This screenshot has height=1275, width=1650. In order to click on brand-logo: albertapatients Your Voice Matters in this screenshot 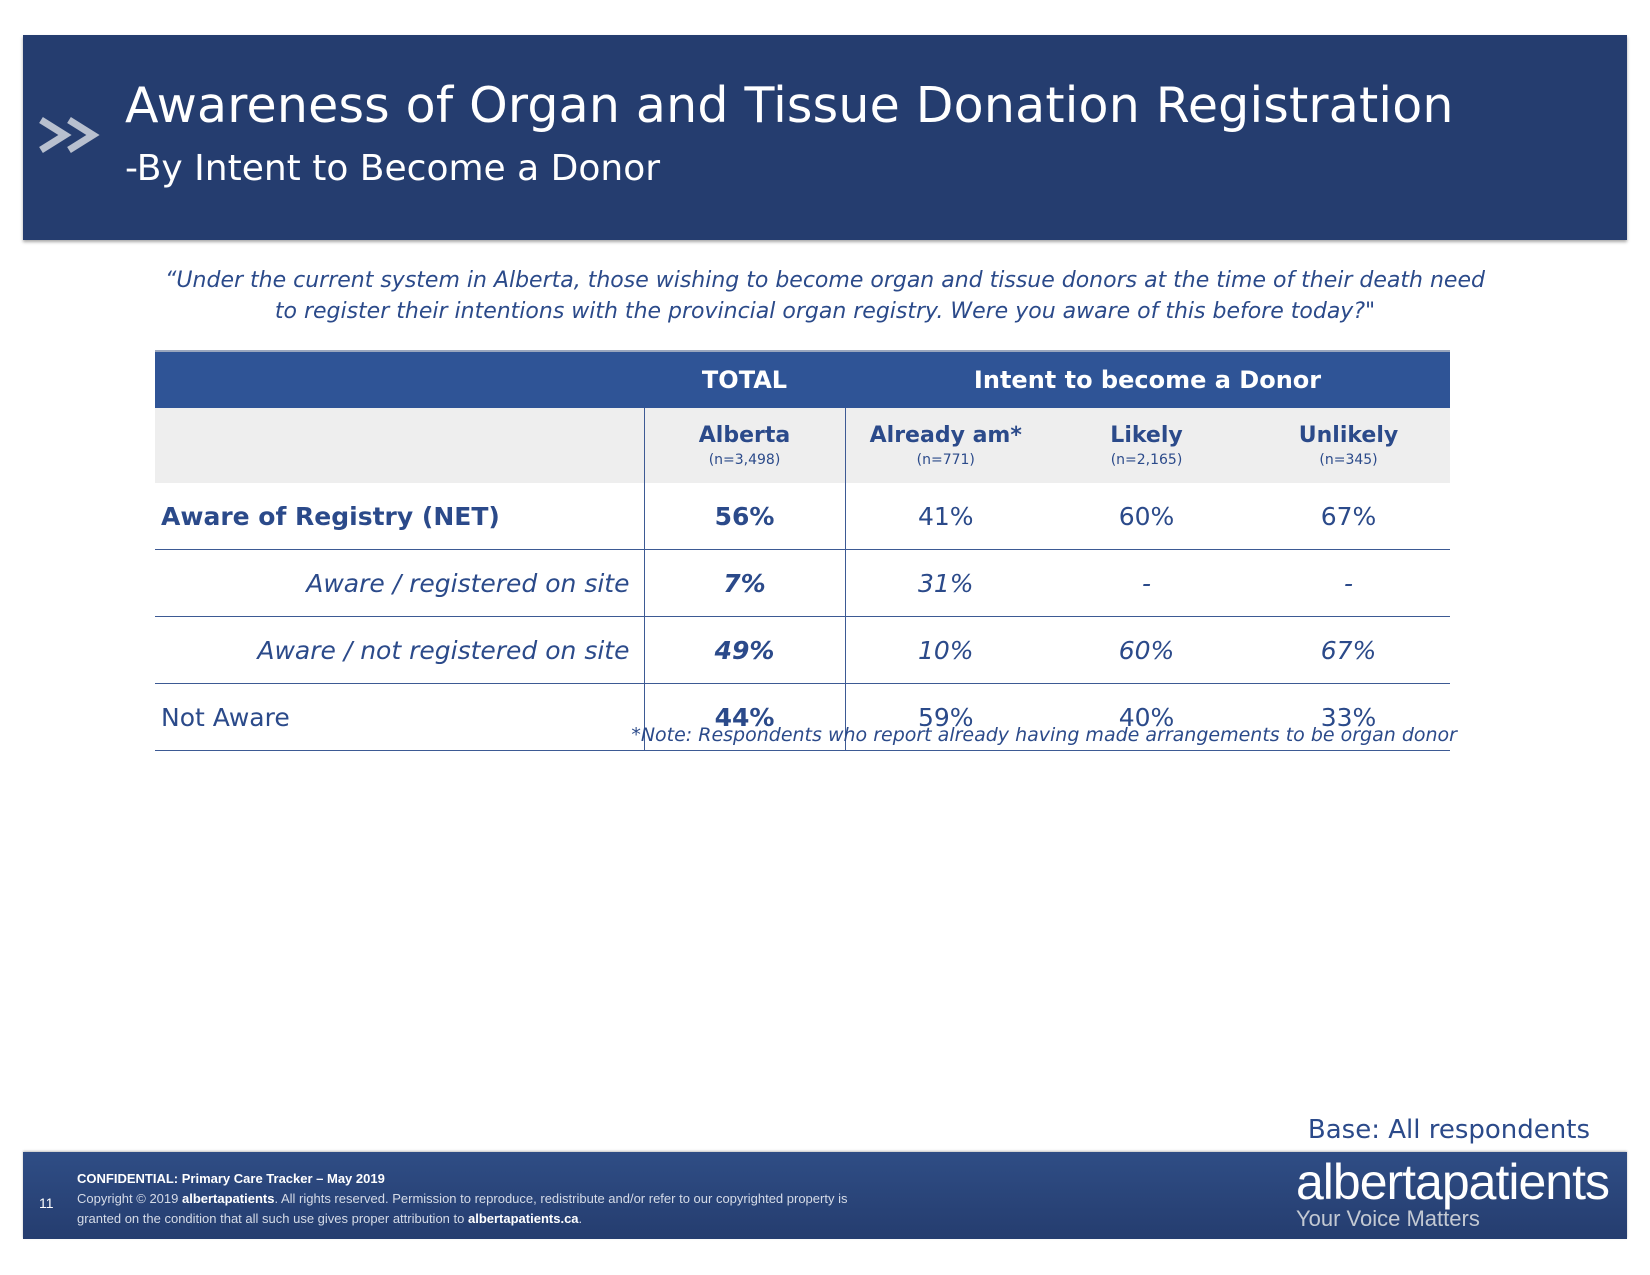, I will do `click(1452, 1193)`.